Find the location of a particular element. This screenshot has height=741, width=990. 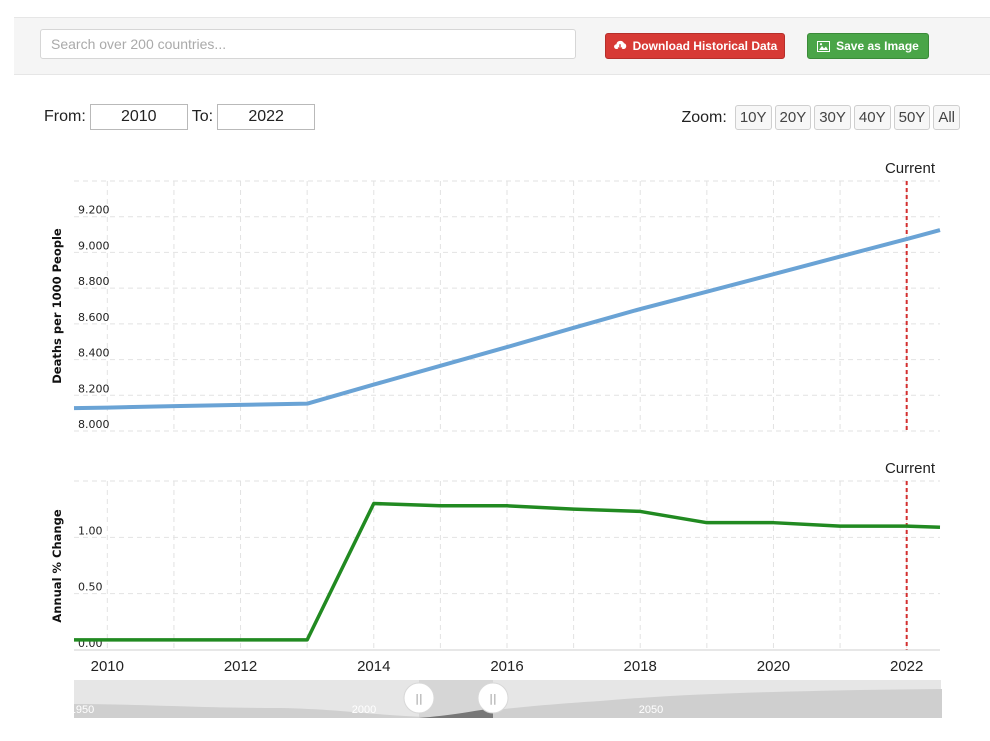

download-button-label: Download Historical Data is located at coordinates (705, 46).